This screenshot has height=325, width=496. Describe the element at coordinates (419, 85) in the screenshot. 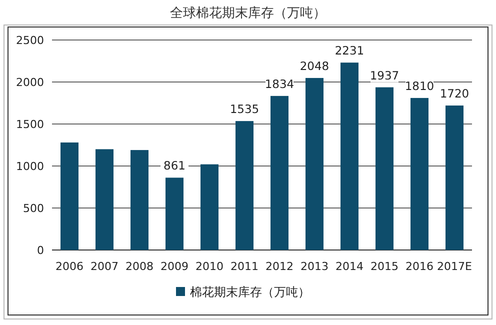

I see `data-label: 1810` at that location.